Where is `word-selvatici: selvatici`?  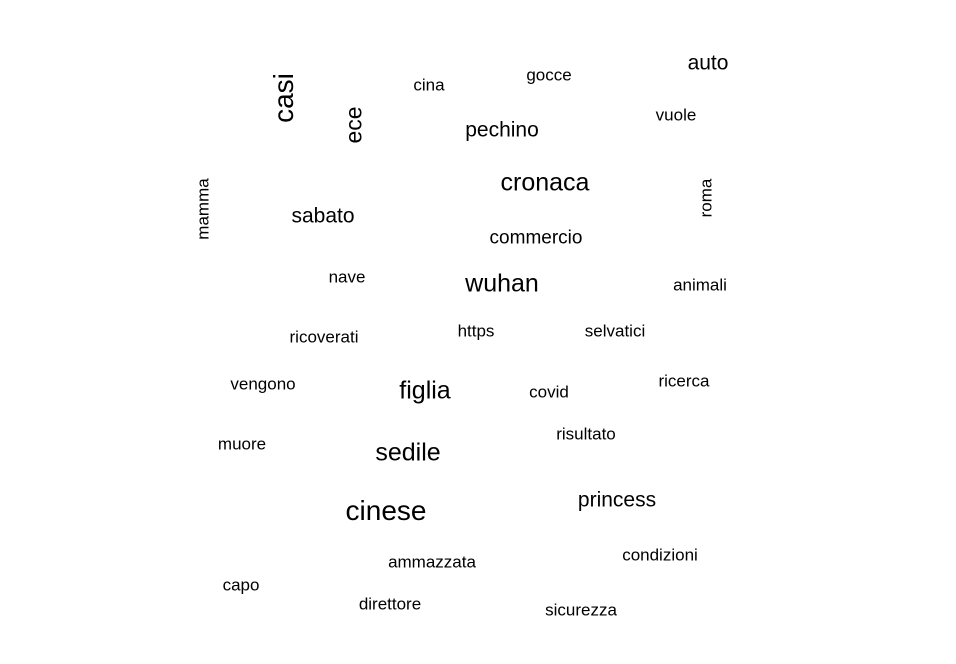
word-selvatici: selvatici is located at coordinates (615, 331).